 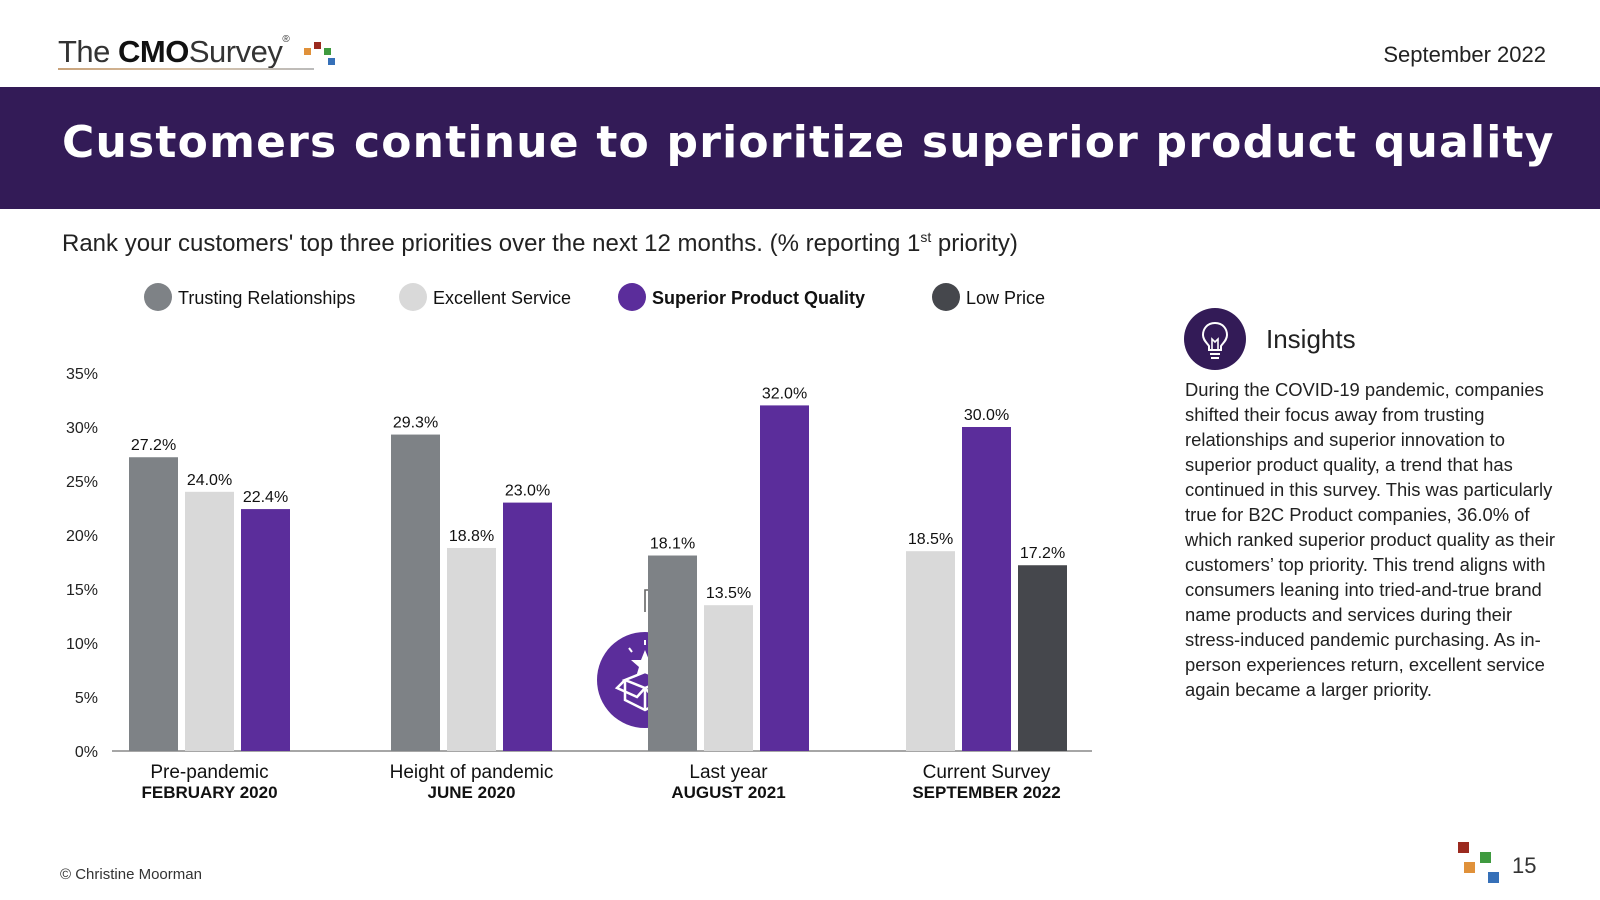 What do you see at coordinates (1311, 339) in the screenshot?
I see `insights-title: Insights` at bounding box center [1311, 339].